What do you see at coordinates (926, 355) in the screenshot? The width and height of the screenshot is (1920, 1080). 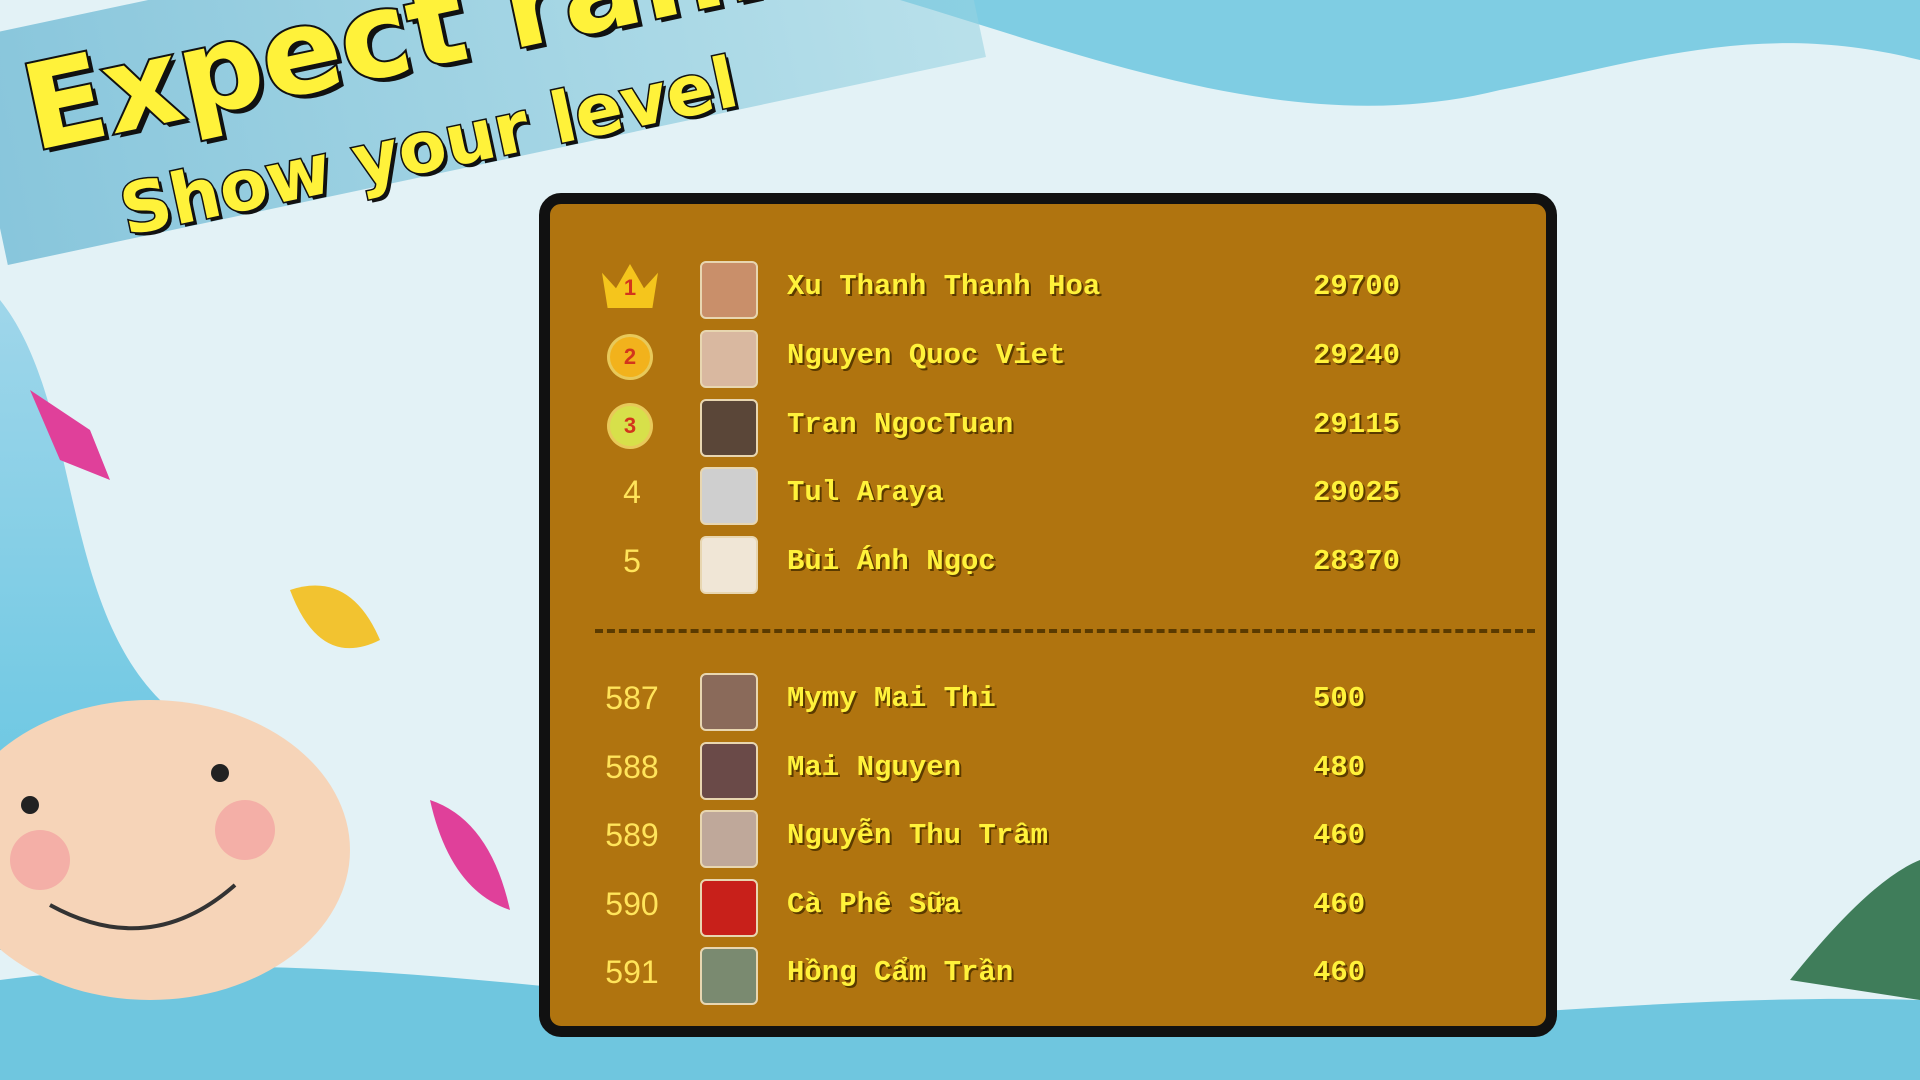 I see `player-name: Nguyen Quoc Viet` at bounding box center [926, 355].